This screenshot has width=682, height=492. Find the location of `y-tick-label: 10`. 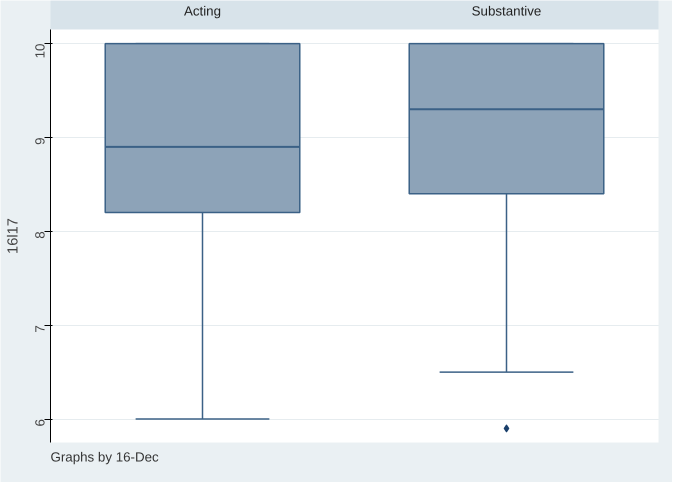

y-tick-label: 10 is located at coordinates (40, 51).